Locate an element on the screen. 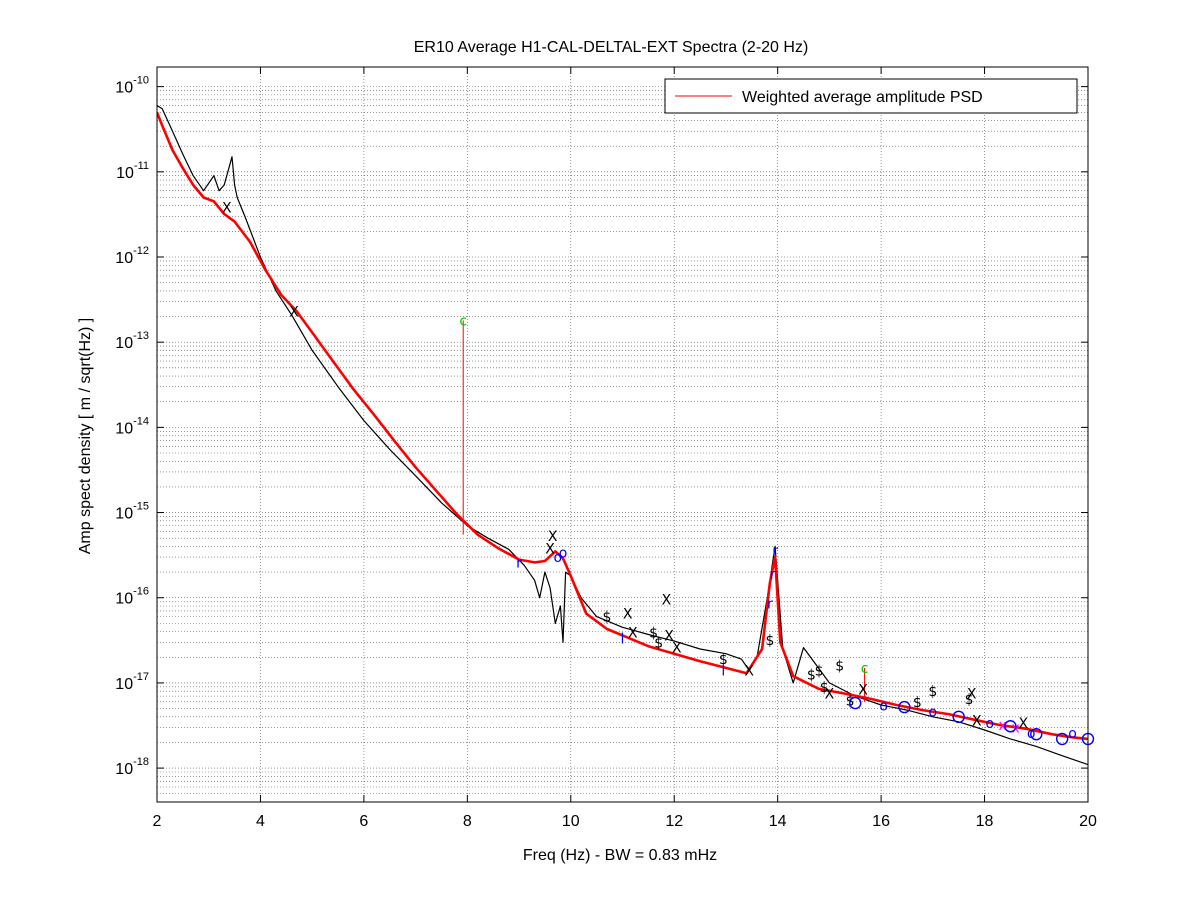 The height and width of the screenshot is (901, 1201). y-tick-label: 10-18 is located at coordinates (132, 767).